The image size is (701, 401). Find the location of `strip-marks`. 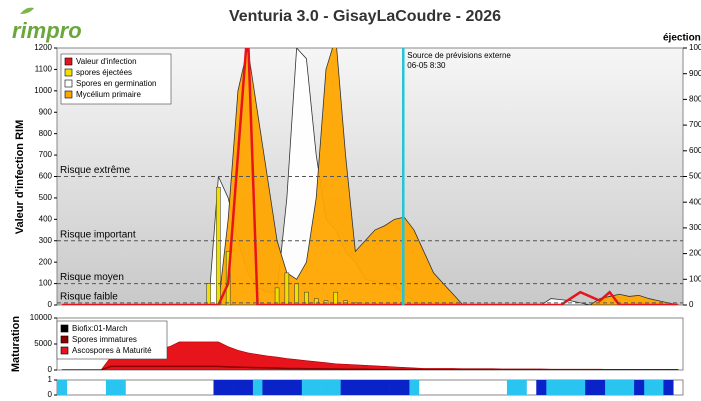

strip-marks is located at coordinates (365, 387).